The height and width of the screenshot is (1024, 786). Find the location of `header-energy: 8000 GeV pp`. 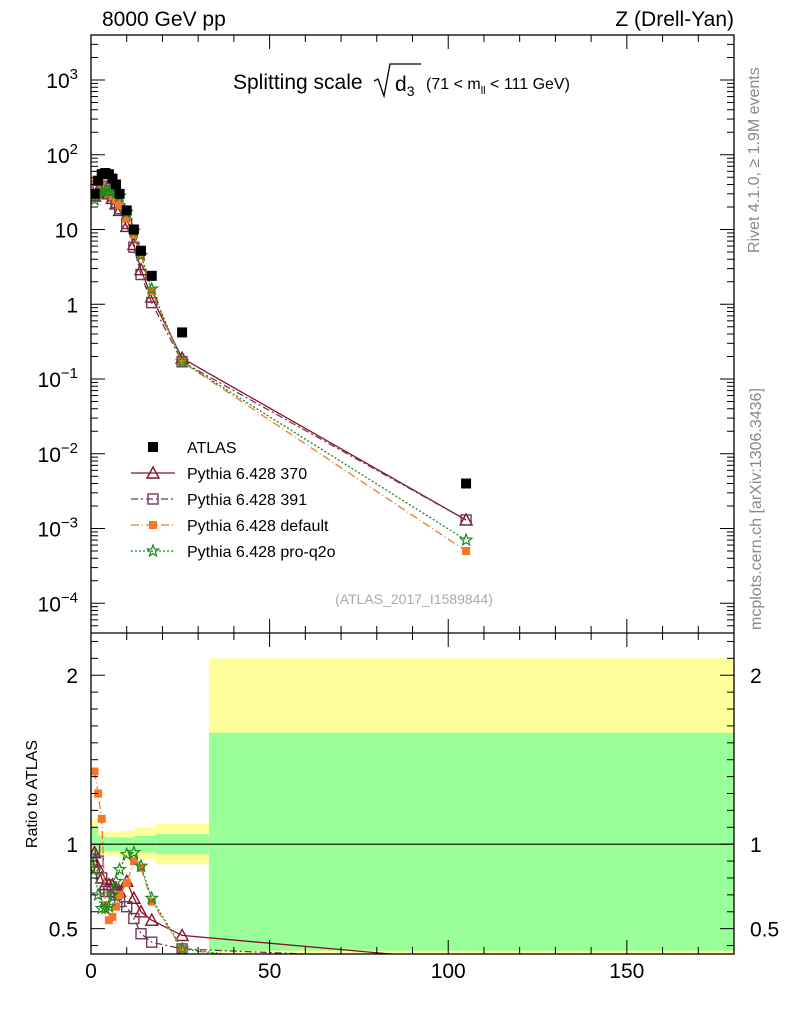

header-energy: 8000 GeV pp is located at coordinates (164, 19).